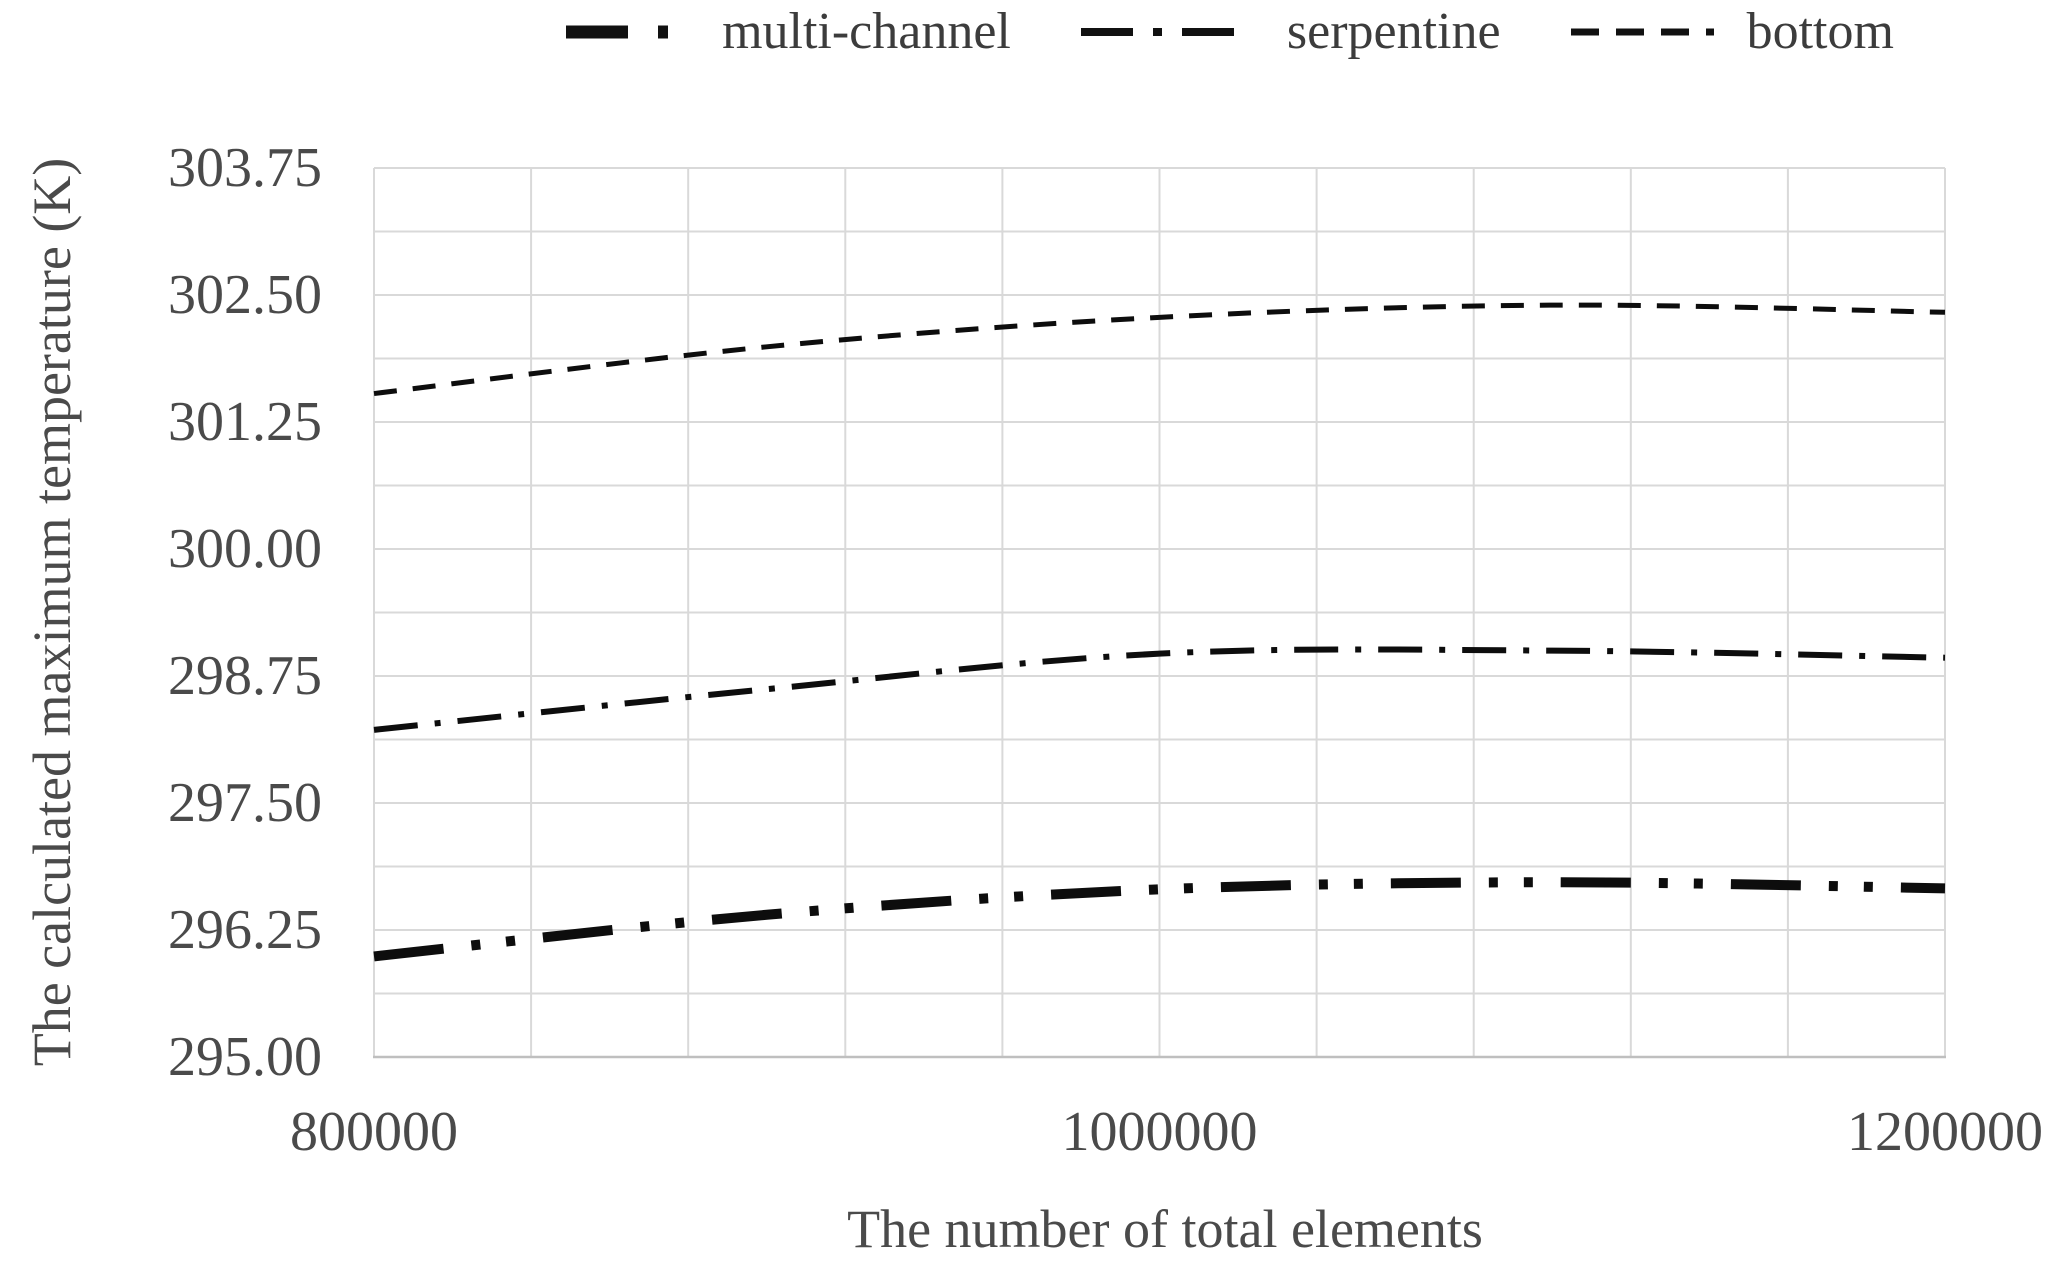  Describe the element at coordinates (1159, 349) in the screenshot. I see `series-line-bottom` at that location.